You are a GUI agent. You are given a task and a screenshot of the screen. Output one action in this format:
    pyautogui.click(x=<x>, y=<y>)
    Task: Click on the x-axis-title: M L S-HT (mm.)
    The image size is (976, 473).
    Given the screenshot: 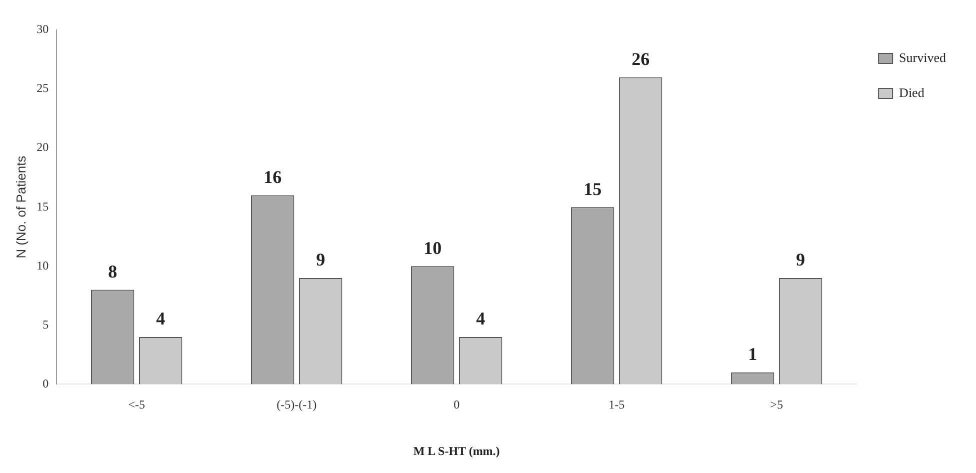 What is the action you would take?
    pyautogui.click(x=456, y=451)
    